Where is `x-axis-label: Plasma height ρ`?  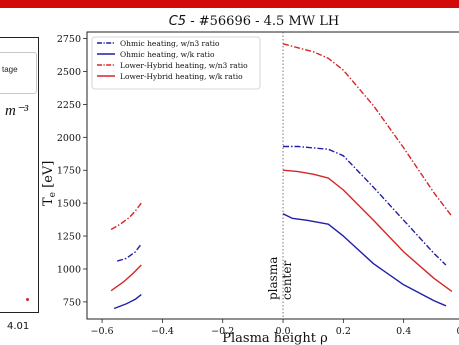 x-axis-label: Plasma height ρ is located at coordinates (274, 338).